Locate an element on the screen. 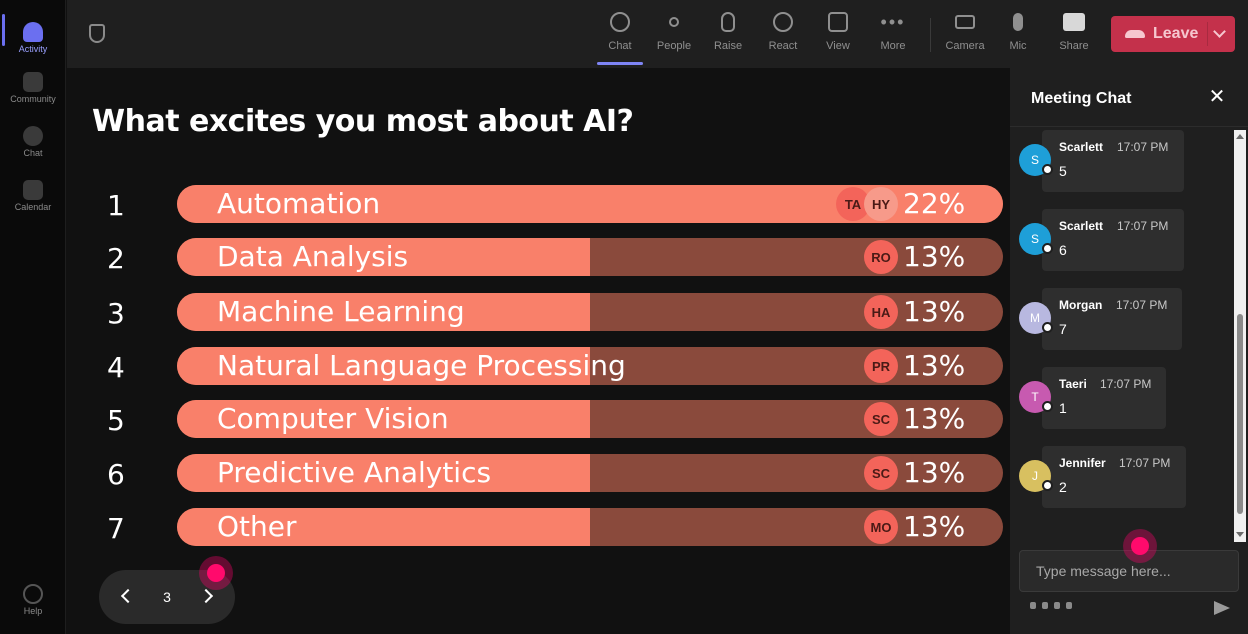 The height and width of the screenshot is (634, 1248). chat-scrollbar is located at coordinates (1240, 336).